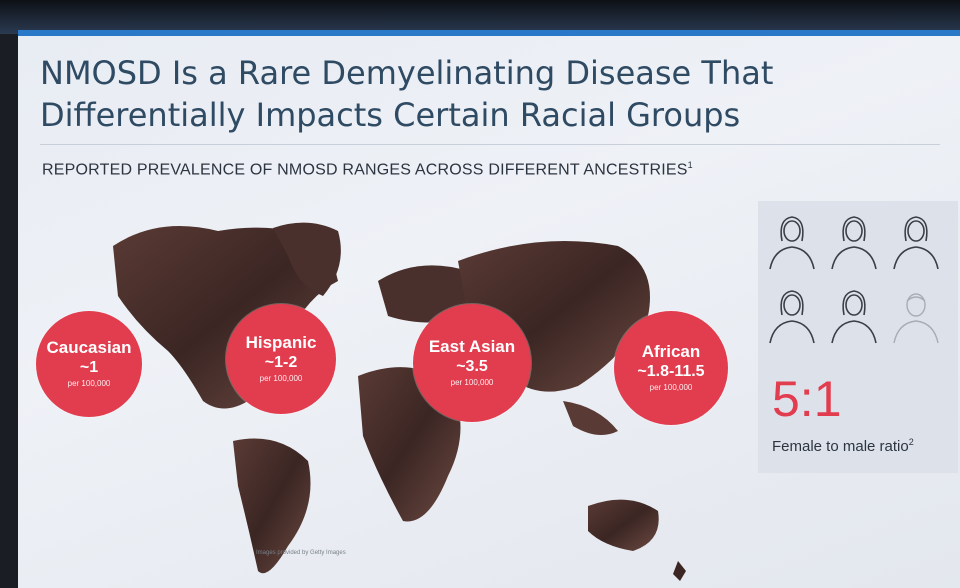 Image resolution: width=960 pixels, height=588 pixels. I want to click on continent-se-asia, so click(590, 418).